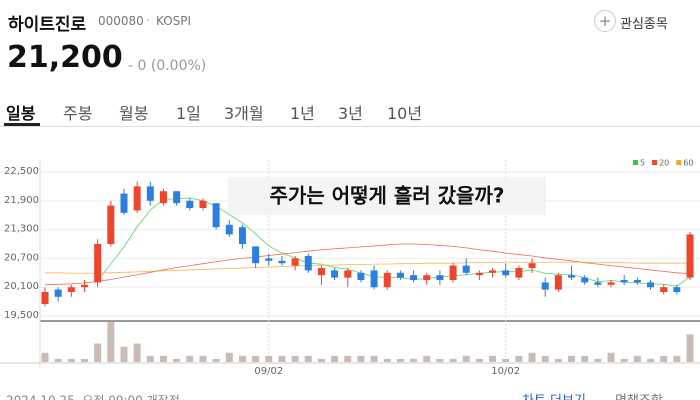  What do you see at coordinates (554, 397) in the screenshot?
I see `more-link: 차트 더보기` at bounding box center [554, 397].